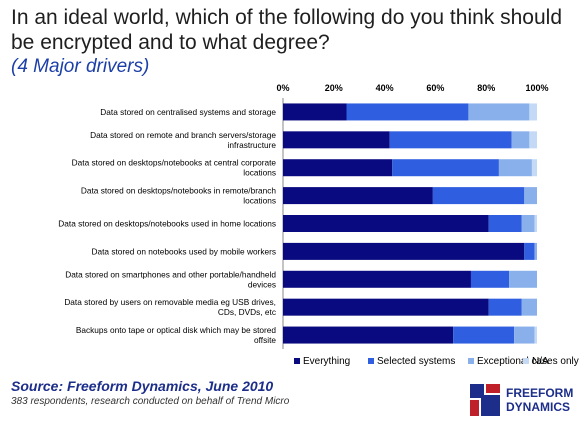 This screenshot has width=580, height=427. I want to click on chart-subtitle: (4 Major drivers), so click(80, 66).